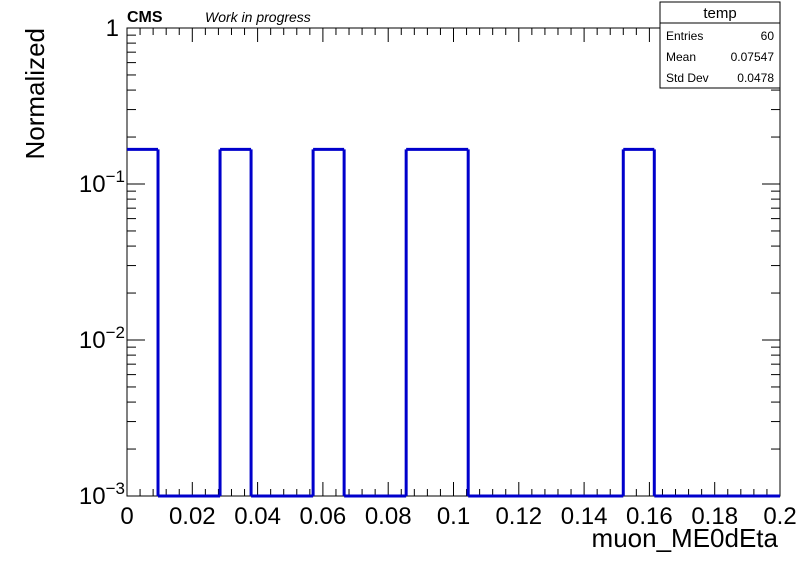  I want to click on x-tick-label: 0.06, so click(323, 516).